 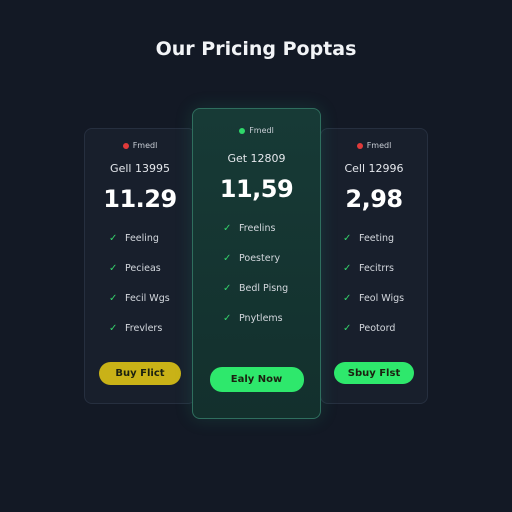 I want to click on feature: ✓ Pnytlems, so click(x=253, y=318).